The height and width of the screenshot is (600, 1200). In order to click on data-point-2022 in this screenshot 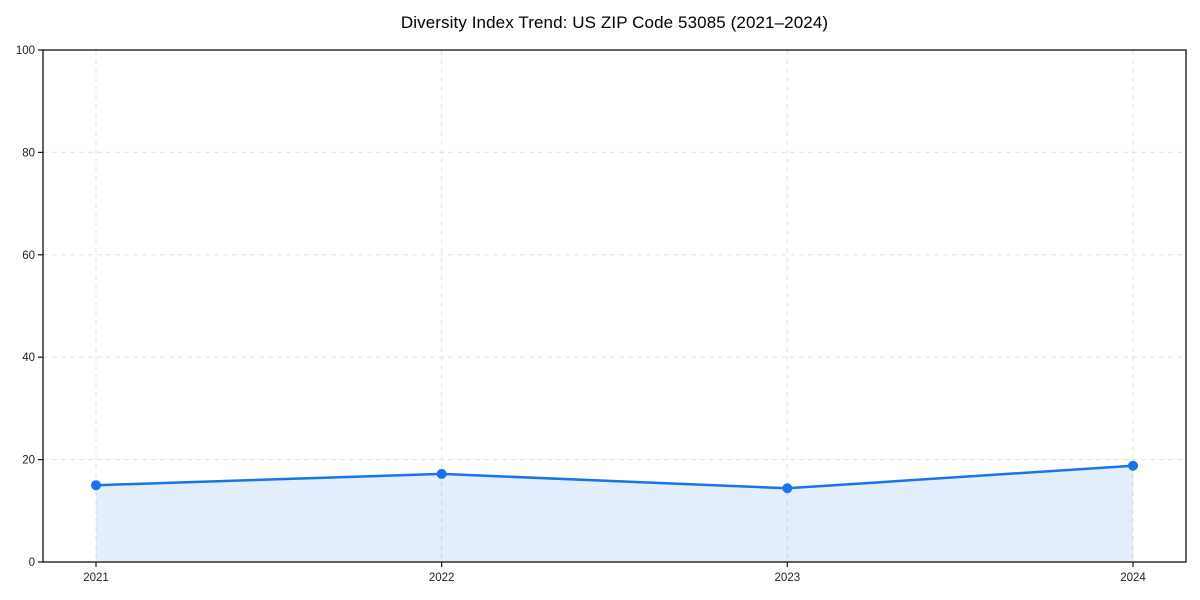, I will do `click(441, 473)`.